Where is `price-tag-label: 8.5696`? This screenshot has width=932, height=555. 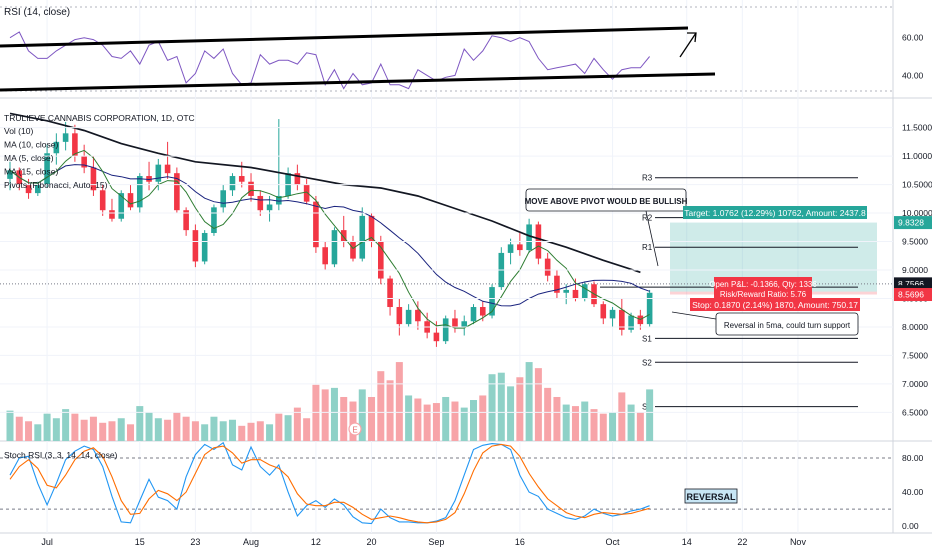 price-tag-label: 8.5696 is located at coordinates (911, 295).